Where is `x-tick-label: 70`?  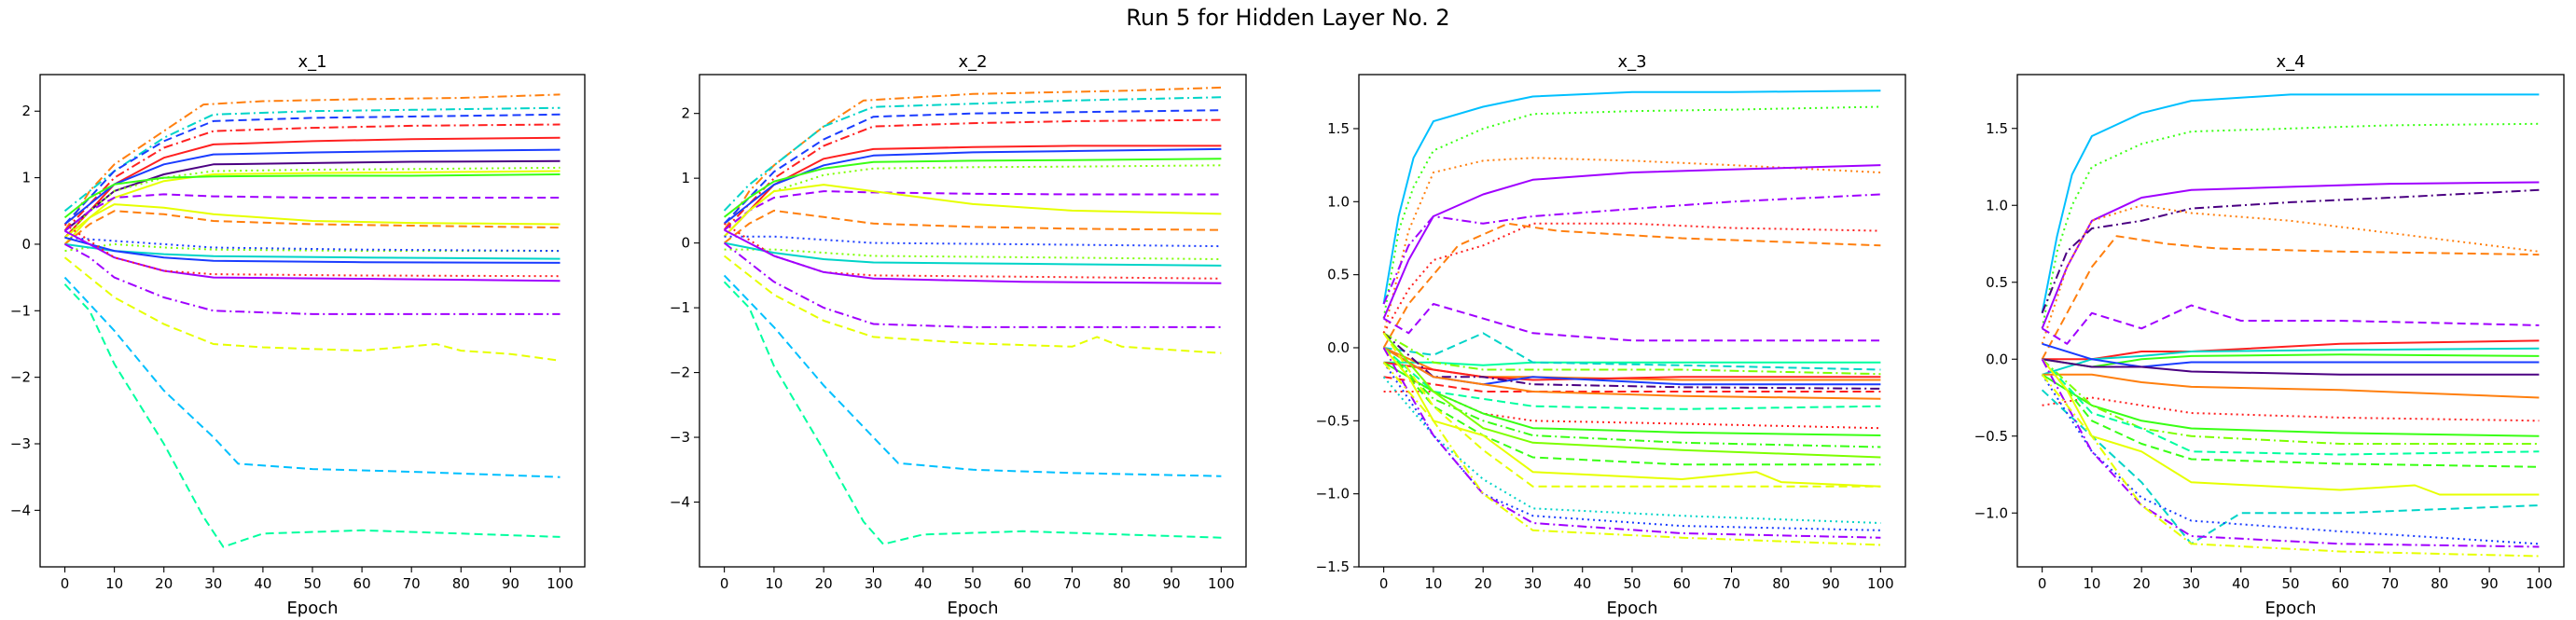 x-tick-label: 70 is located at coordinates (1072, 583).